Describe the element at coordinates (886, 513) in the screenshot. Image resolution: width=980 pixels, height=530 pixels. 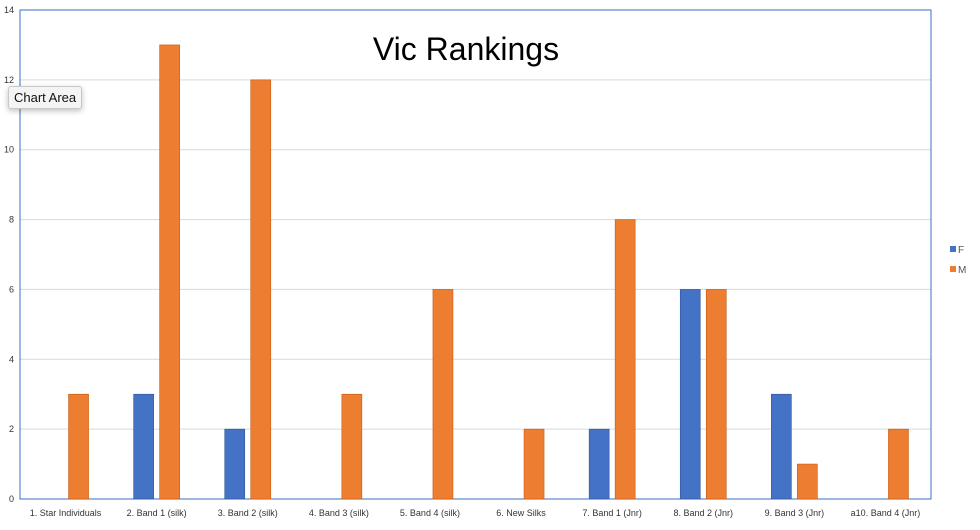
I see `x-category-label: a10. Band 4 (Jnr)` at that location.